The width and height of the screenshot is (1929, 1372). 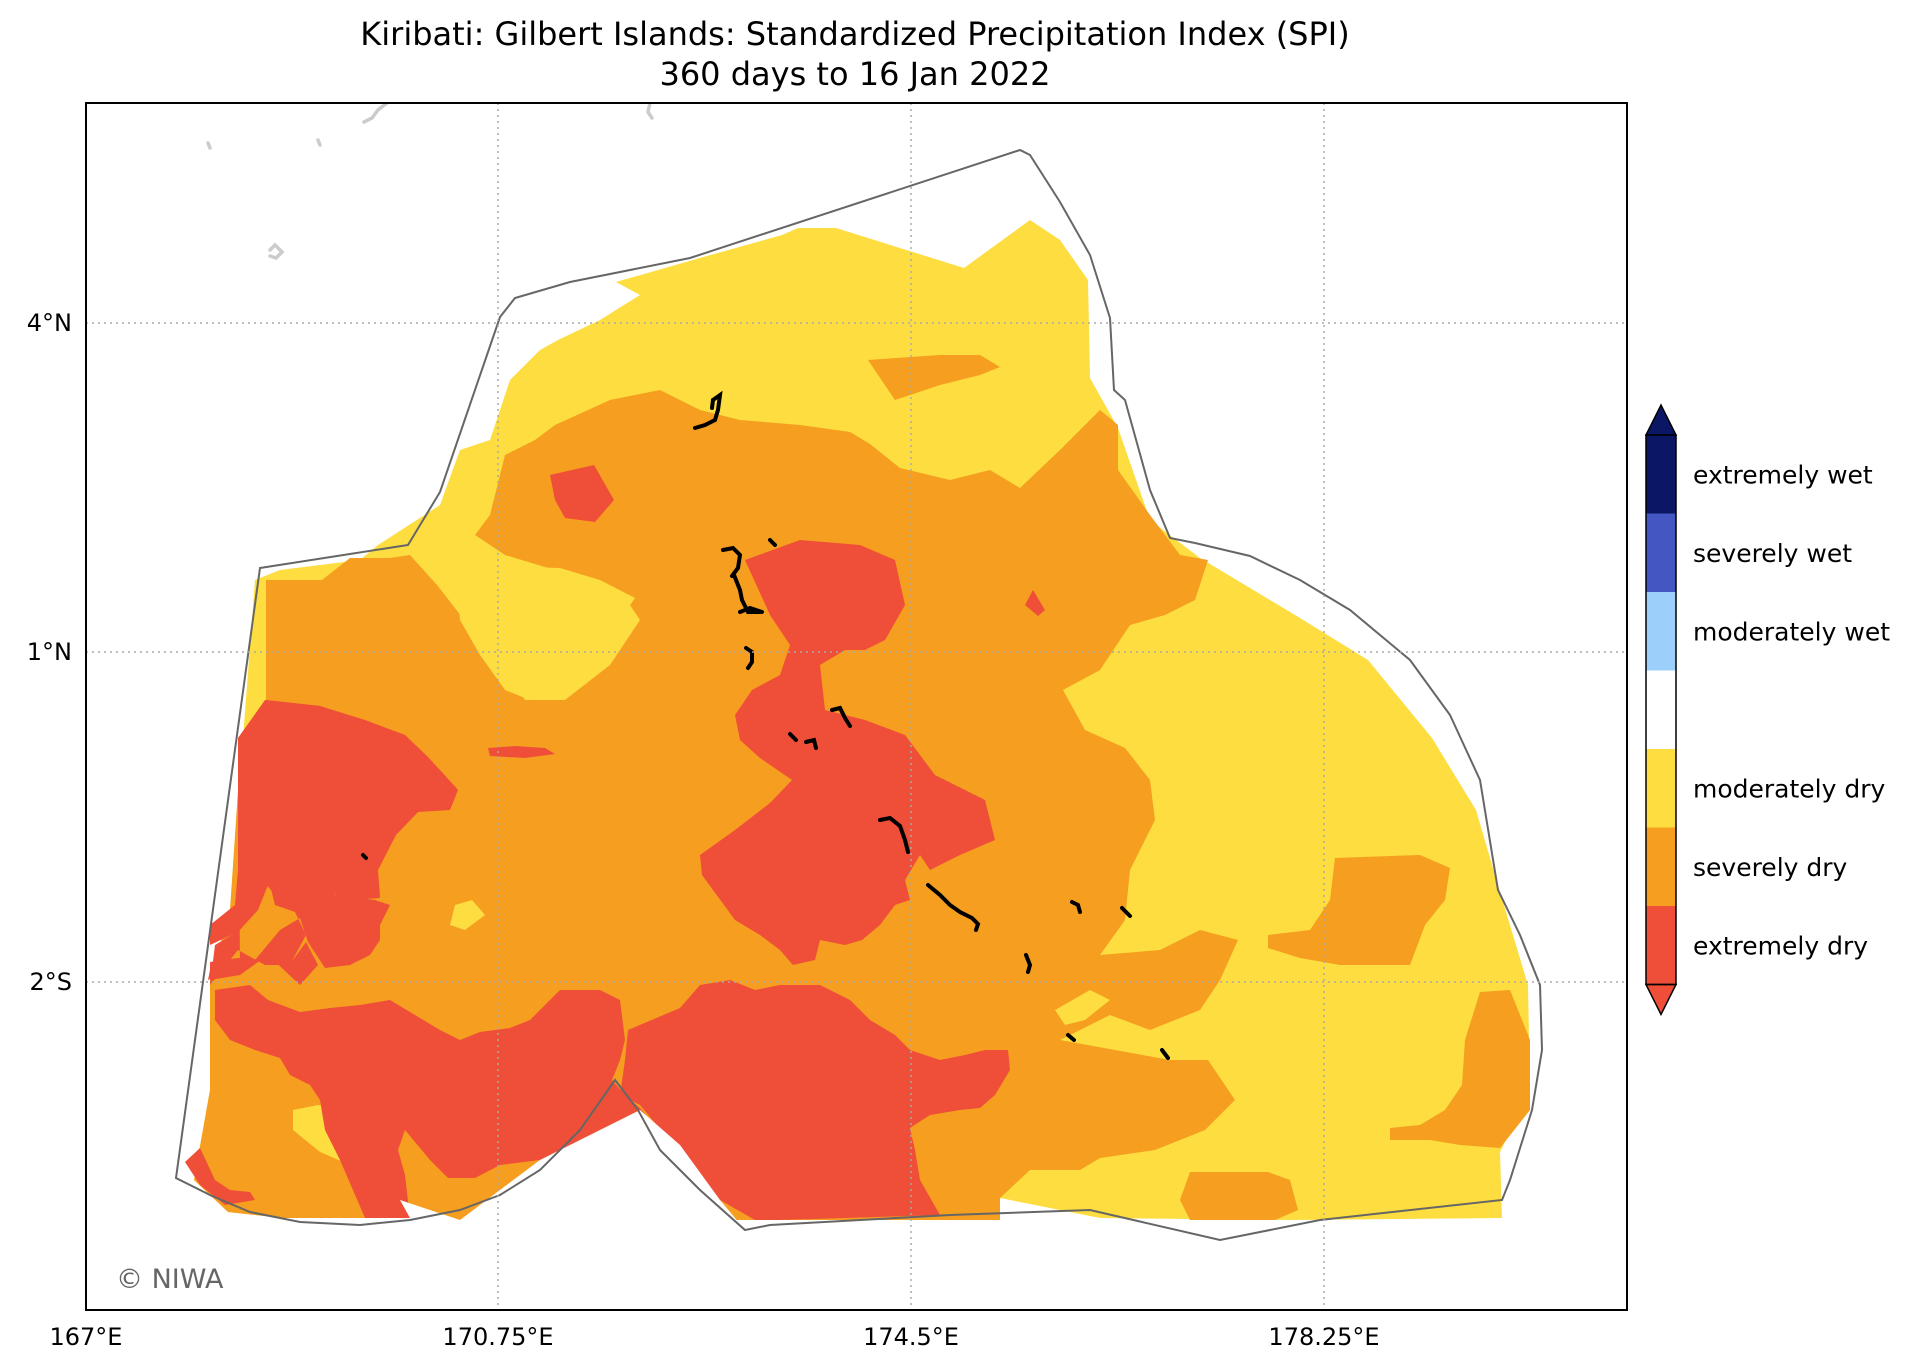 I want to click on legend-label: extremely wet, so click(x=1783, y=474).